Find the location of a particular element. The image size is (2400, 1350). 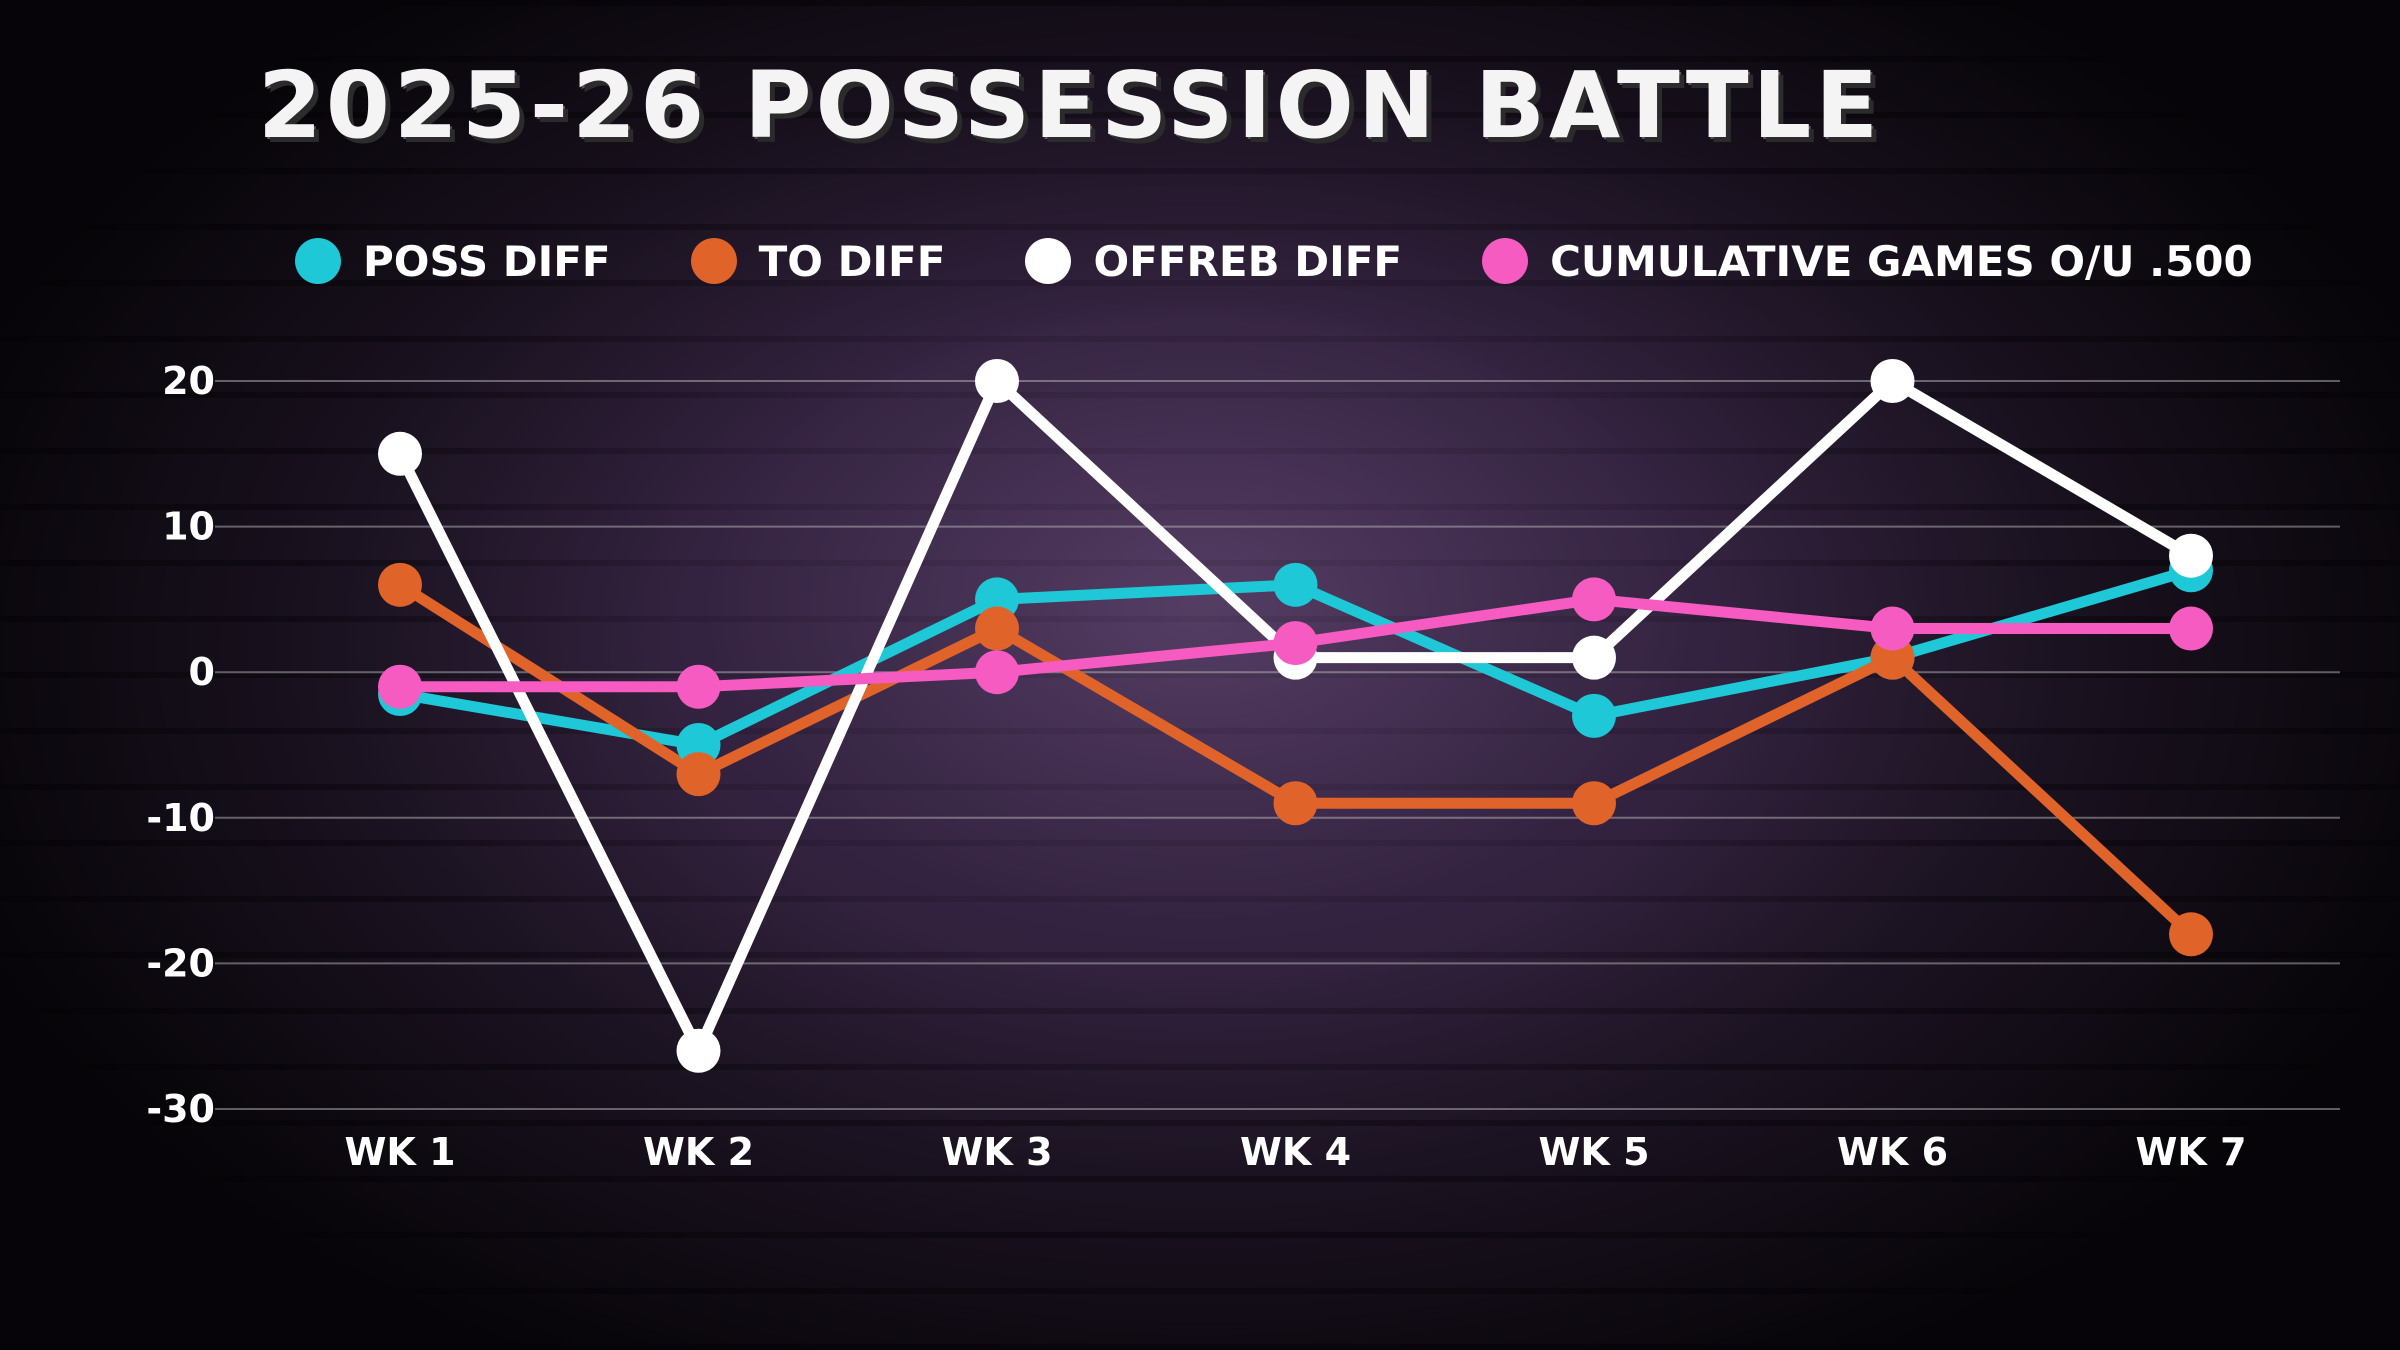

legend-label: CUMULATIVE GAMES O/U .500 is located at coordinates (1901, 261).